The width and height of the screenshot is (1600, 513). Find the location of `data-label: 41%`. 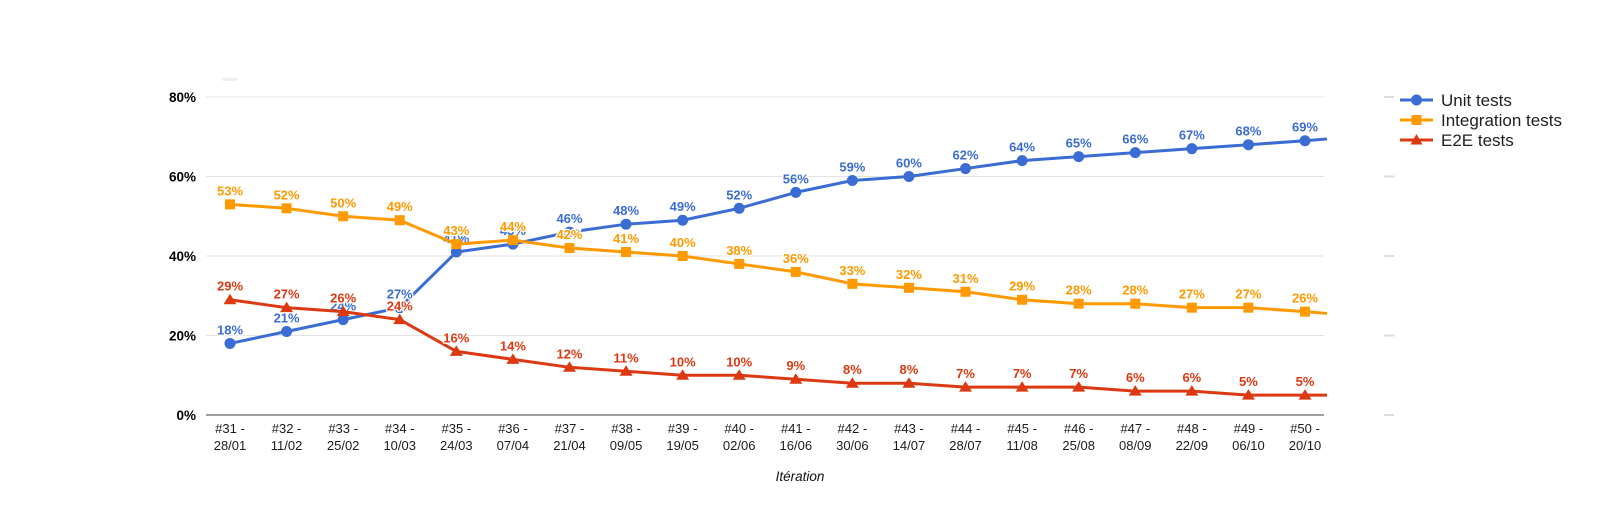

data-label: 41% is located at coordinates (626, 238).